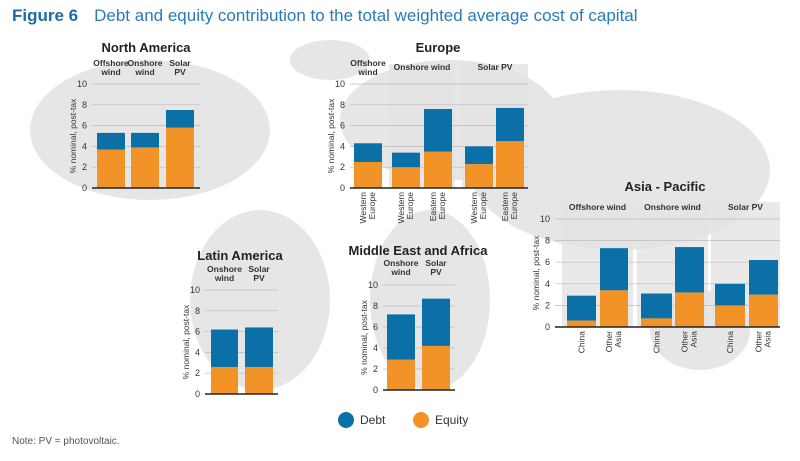 The image size is (800, 461). What do you see at coordinates (419, 250) in the screenshot?
I see `panel-title: Middle East and Africa` at bounding box center [419, 250].